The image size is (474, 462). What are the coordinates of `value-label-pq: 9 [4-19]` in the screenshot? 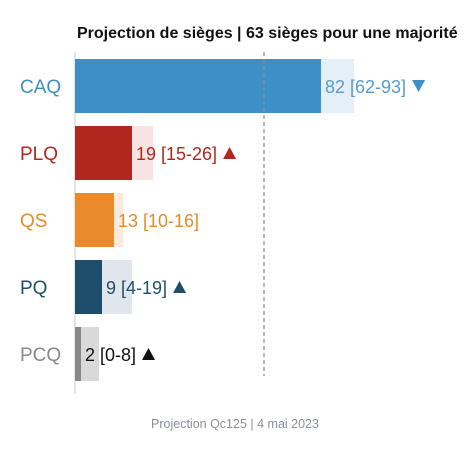 It's located at (136, 288).